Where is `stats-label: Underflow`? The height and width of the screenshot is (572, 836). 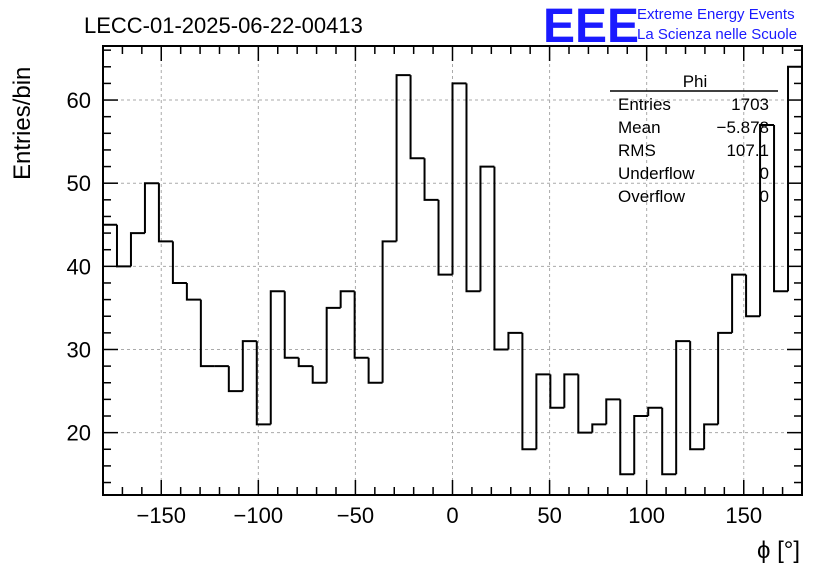 stats-label: Underflow is located at coordinates (656, 173).